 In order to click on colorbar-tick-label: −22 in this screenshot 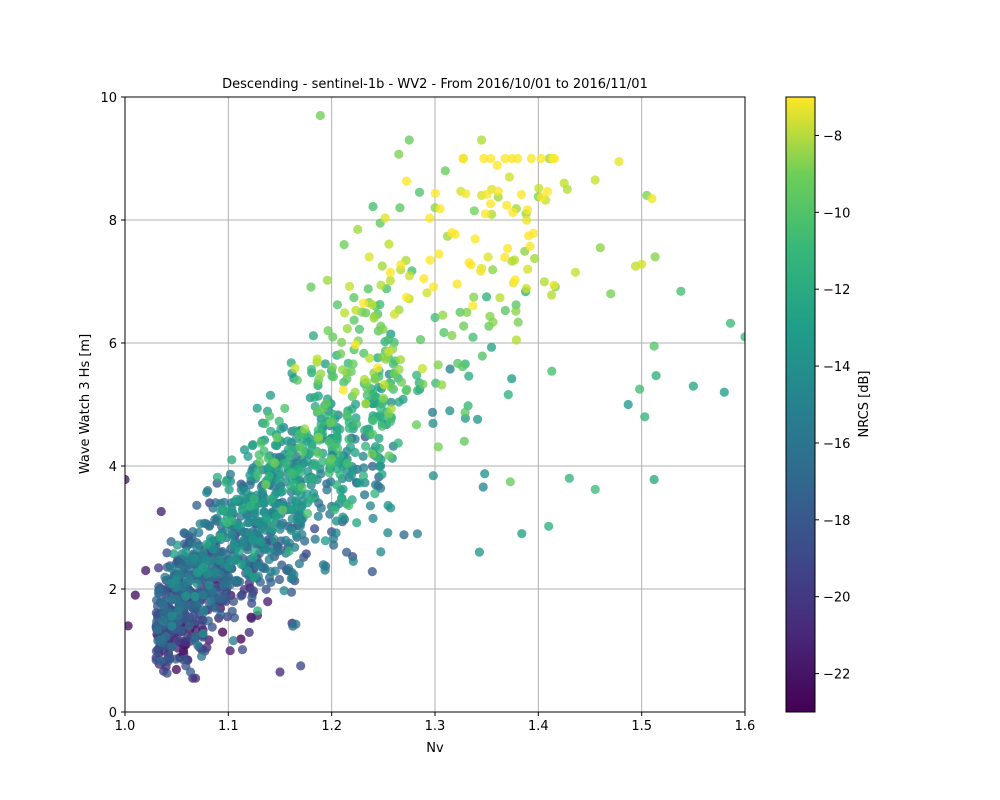, I will do `click(836, 675)`.